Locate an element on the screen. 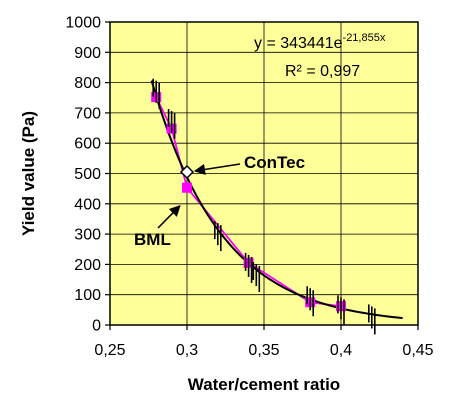 This screenshot has height=402, width=474. contec-arrow is located at coordinates (217, 169).